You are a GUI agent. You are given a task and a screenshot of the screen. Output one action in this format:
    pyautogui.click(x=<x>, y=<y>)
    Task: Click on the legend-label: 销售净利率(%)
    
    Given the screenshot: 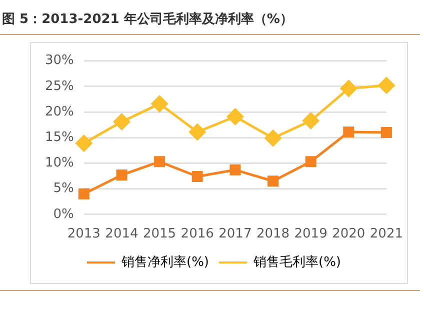 What is the action you would take?
    pyautogui.click(x=165, y=262)
    